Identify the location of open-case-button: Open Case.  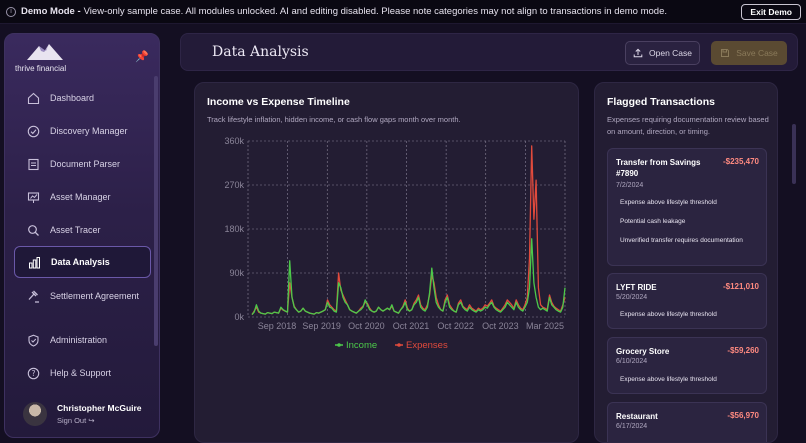
(662, 53).